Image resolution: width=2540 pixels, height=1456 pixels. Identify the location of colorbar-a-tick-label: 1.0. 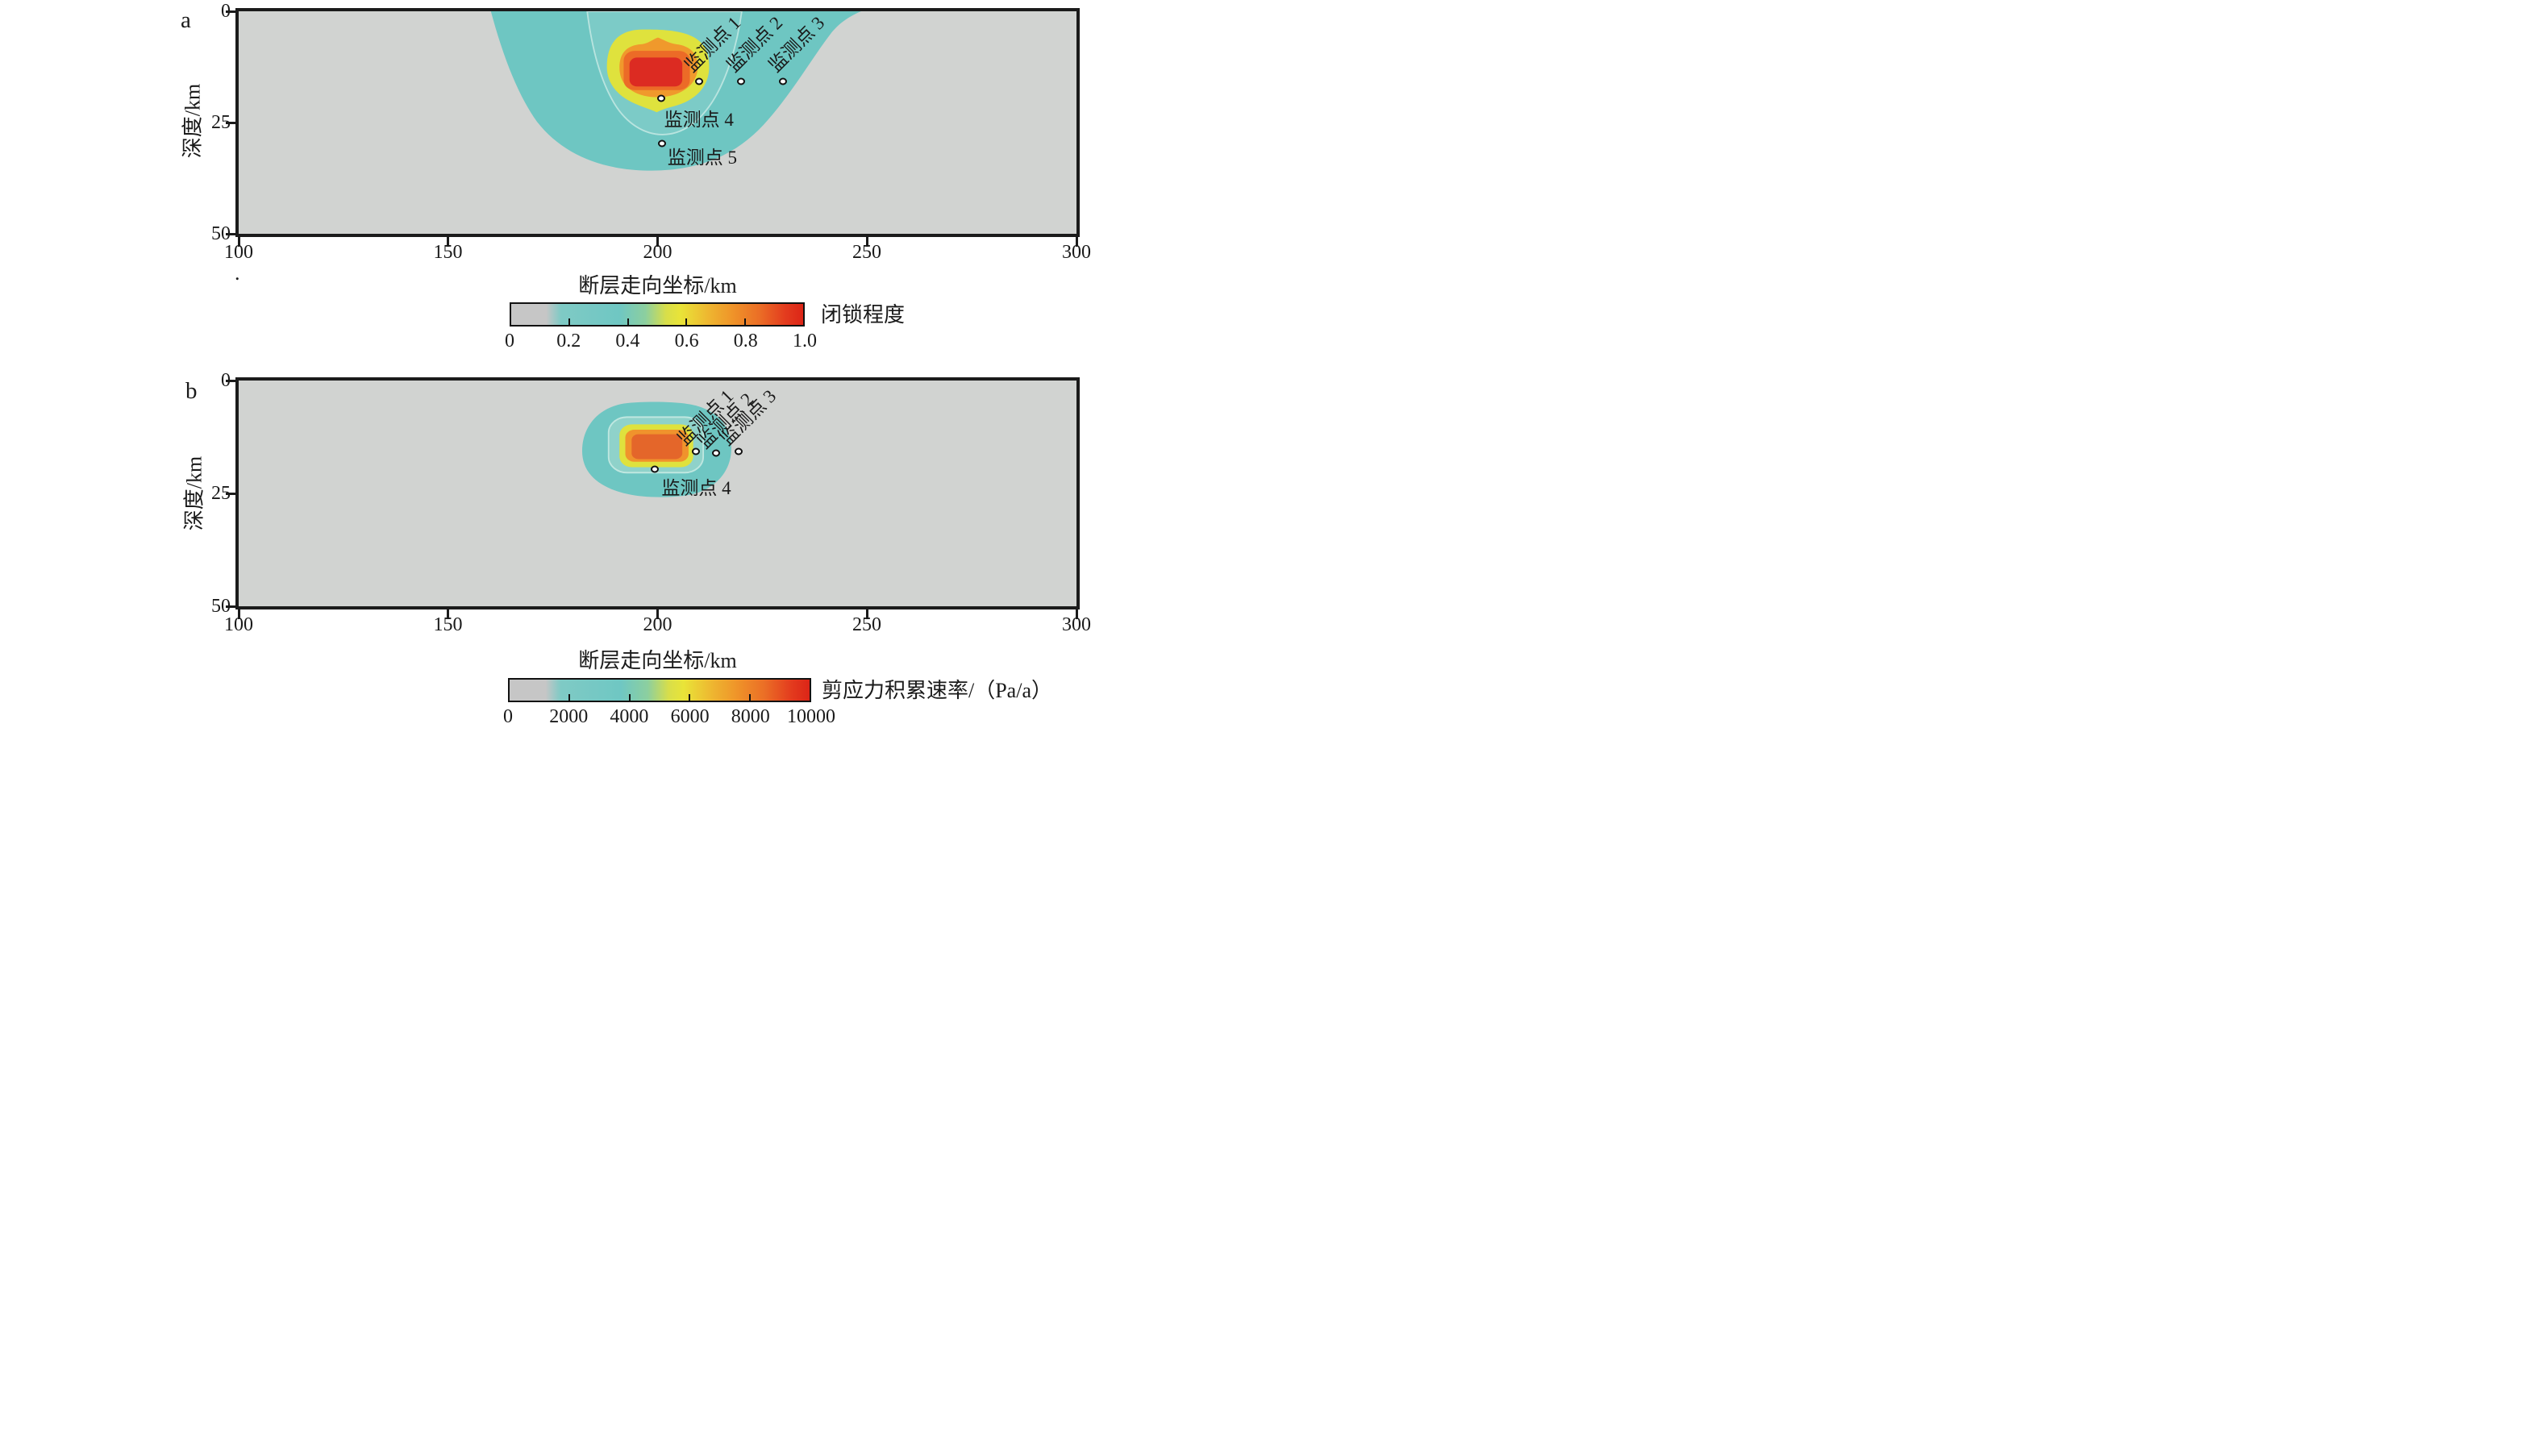
(805, 341).